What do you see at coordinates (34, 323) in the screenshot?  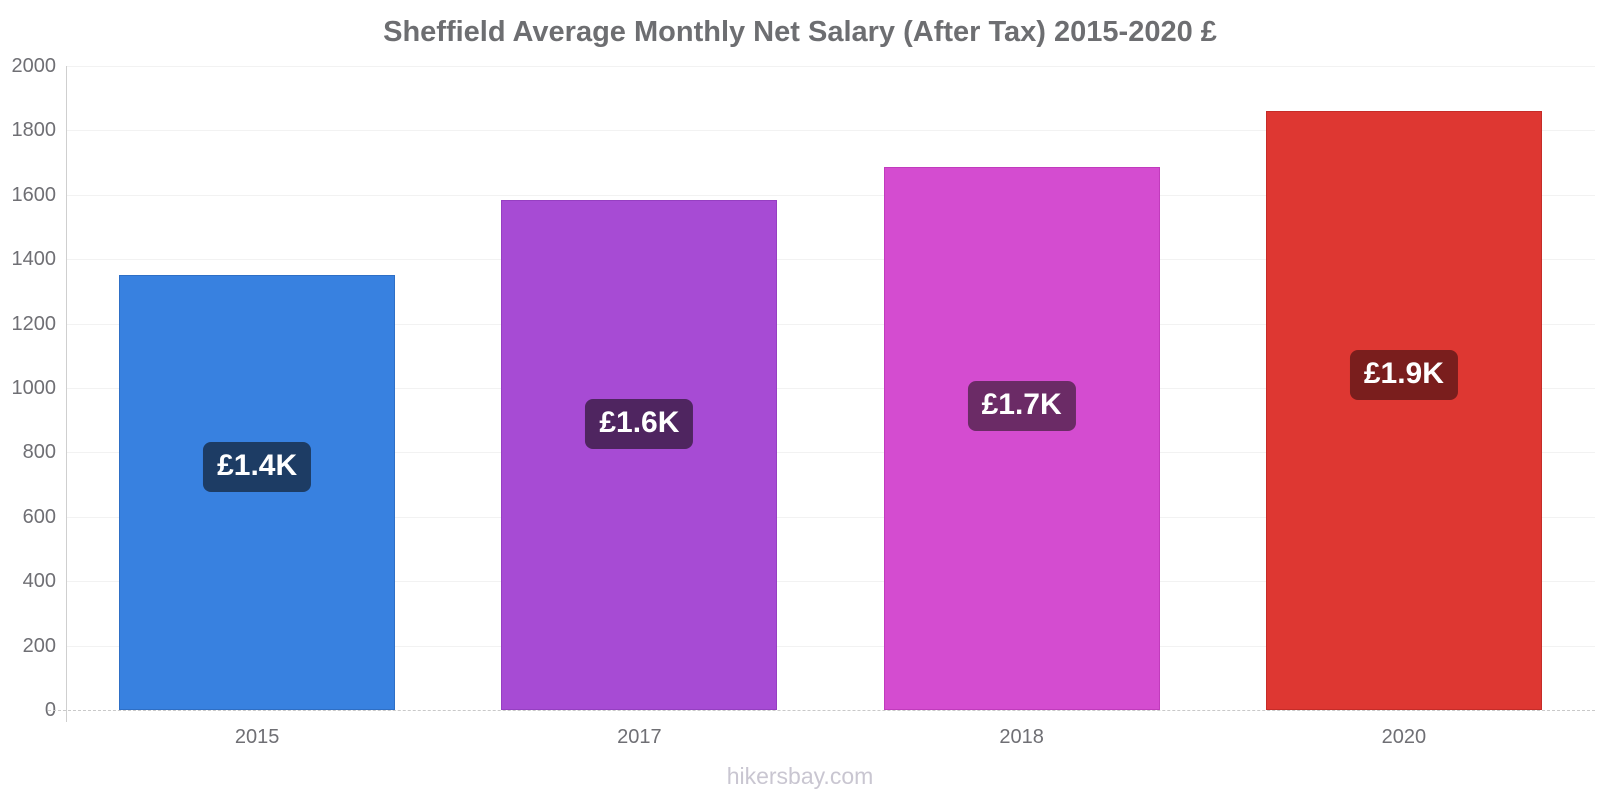 I see `y-axis-tick-label: 1200` at bounding box center [34, 323].